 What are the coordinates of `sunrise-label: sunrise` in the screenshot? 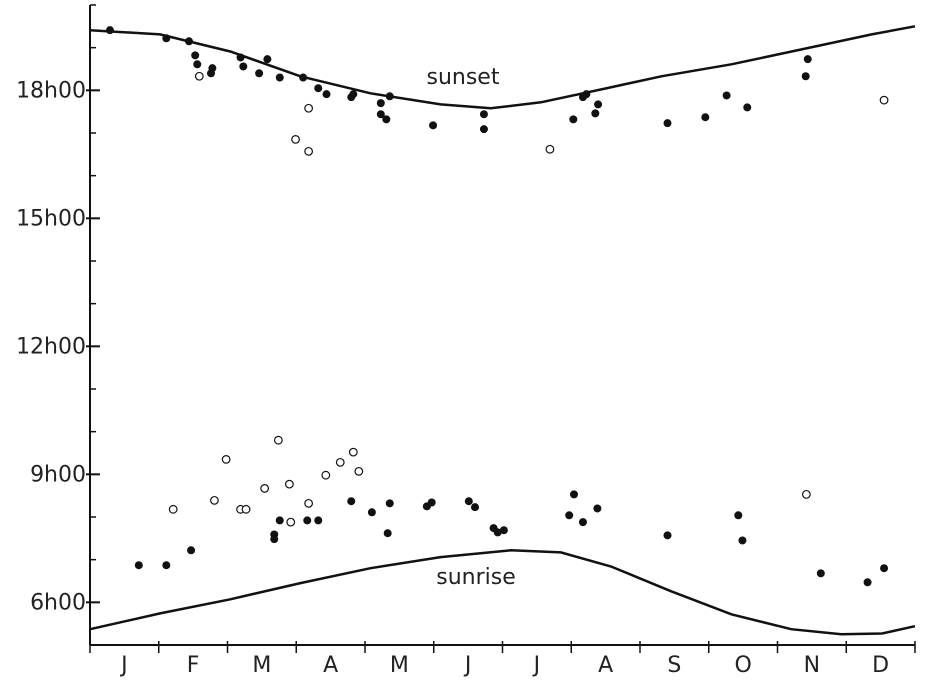 It's located at (476, 577).